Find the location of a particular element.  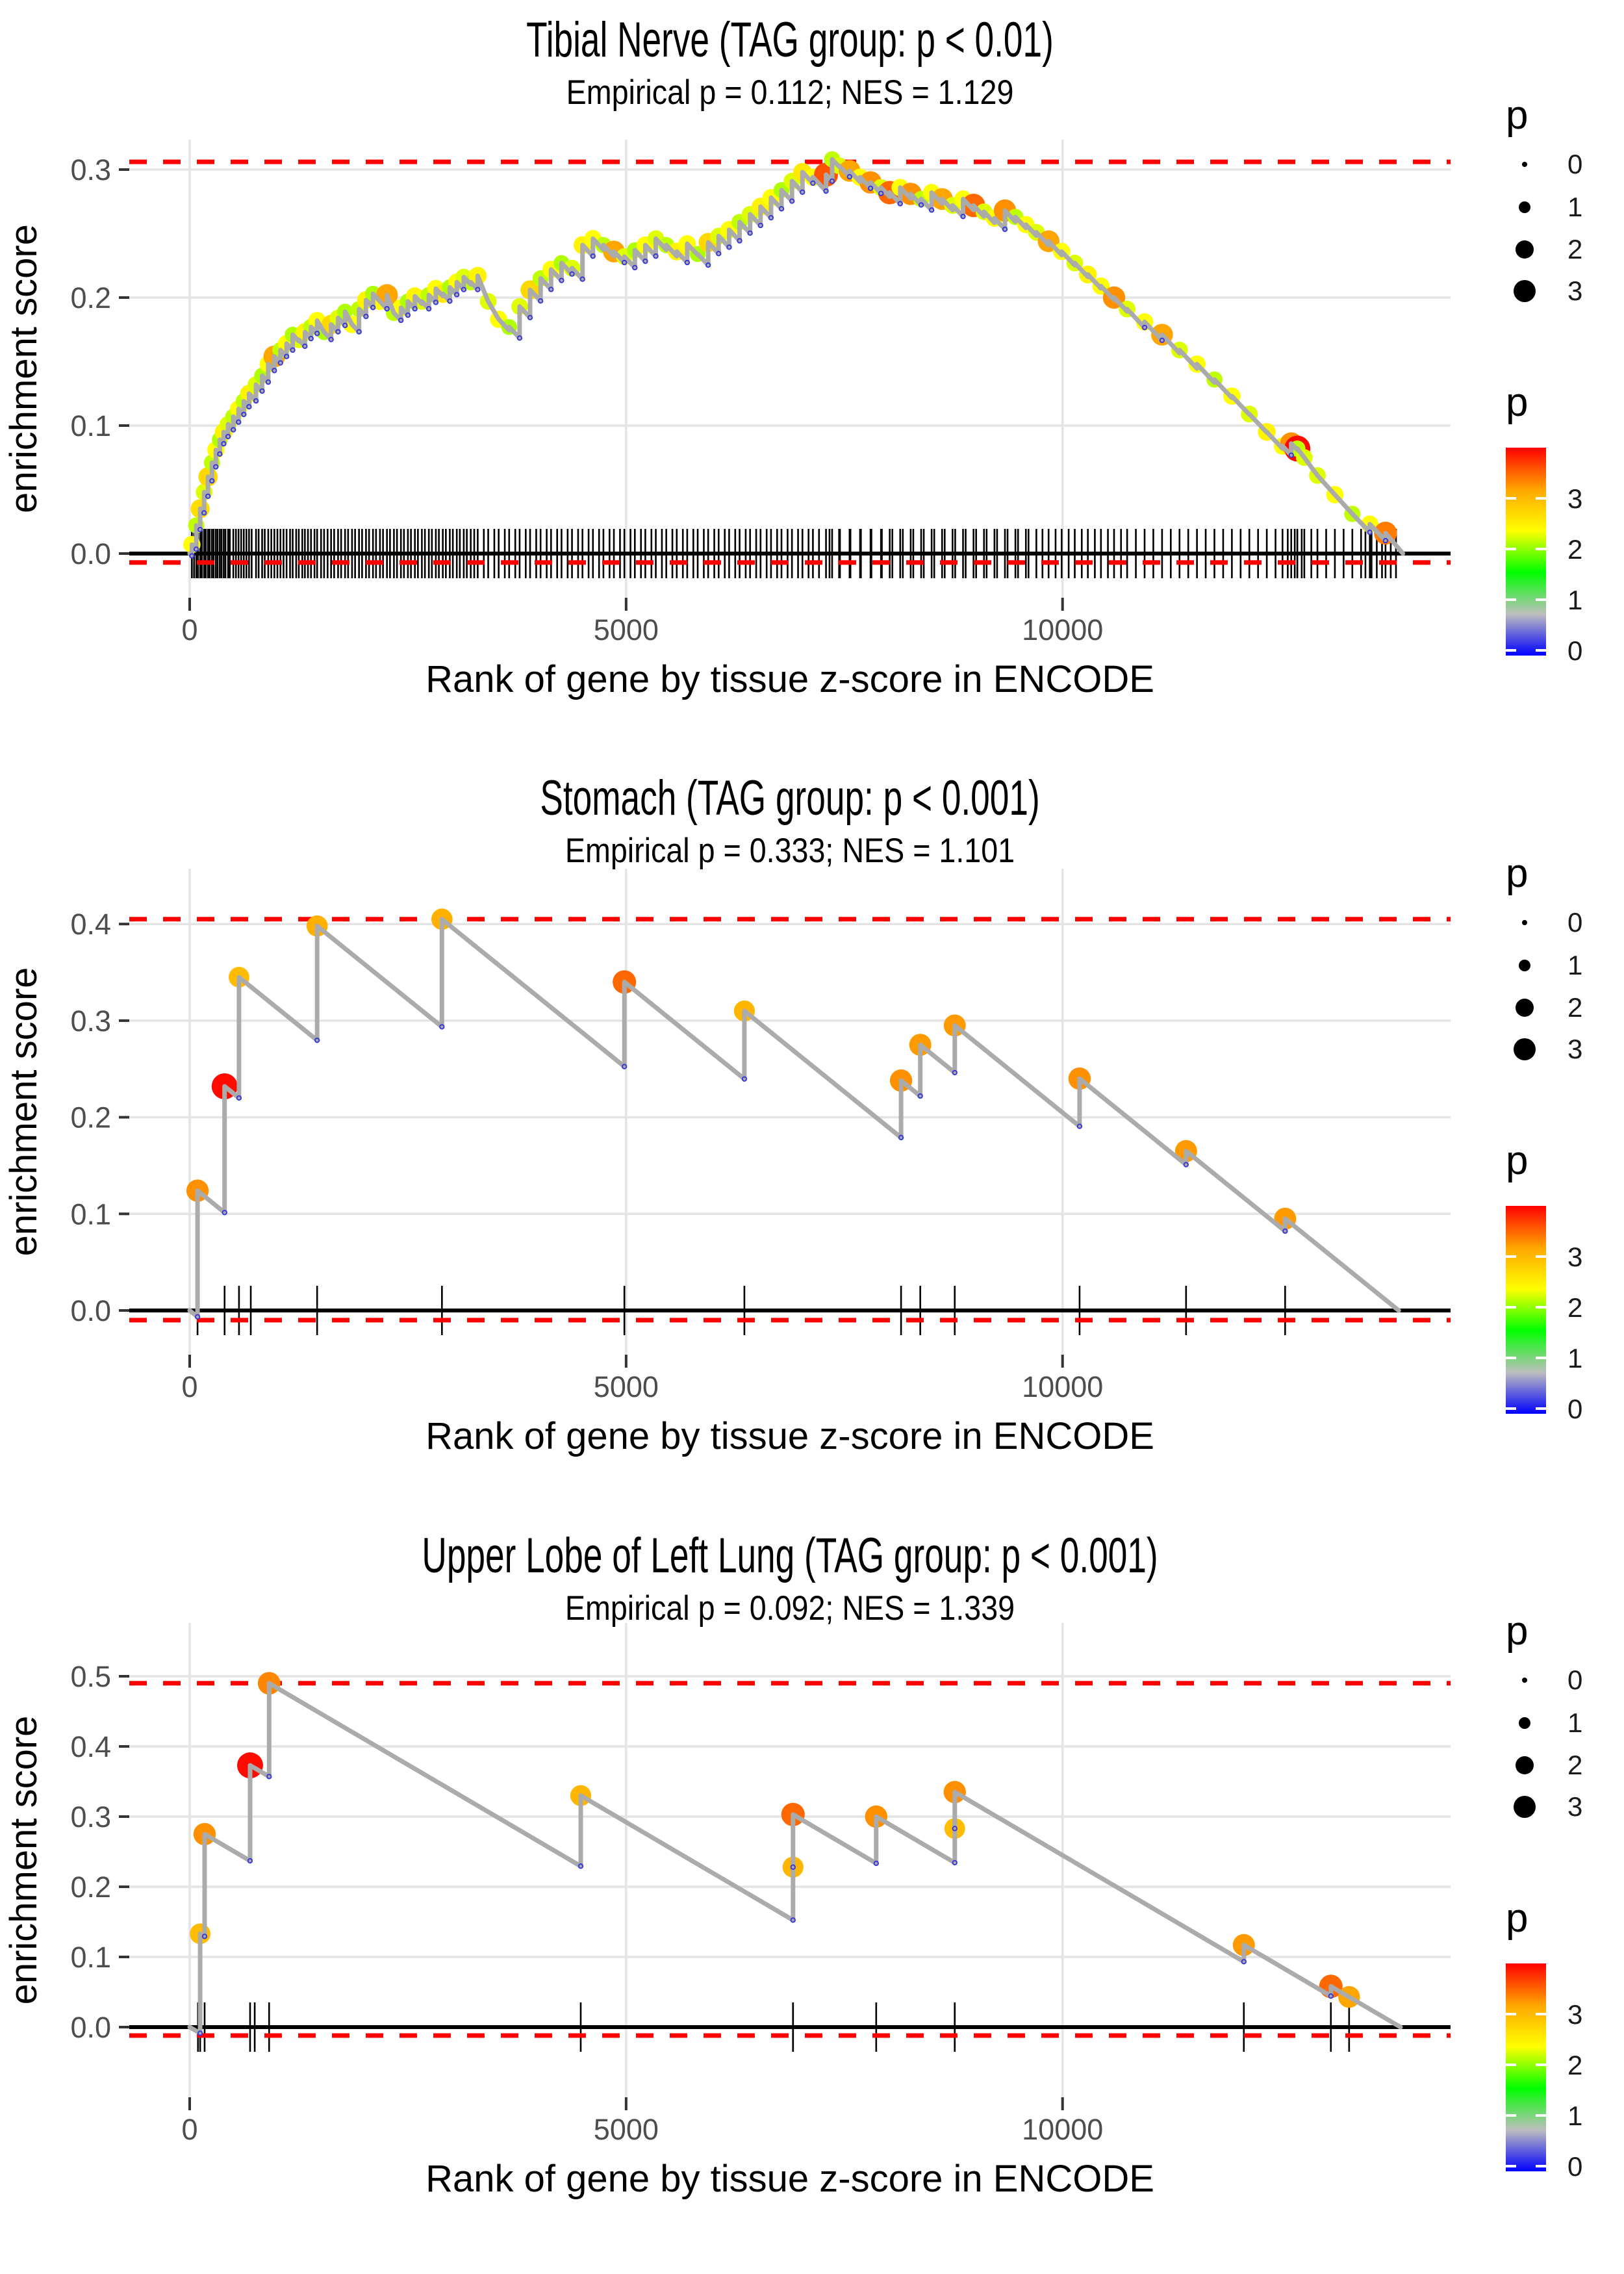

y-tick-label: 0.1 is located at coordinates (90, 1214).